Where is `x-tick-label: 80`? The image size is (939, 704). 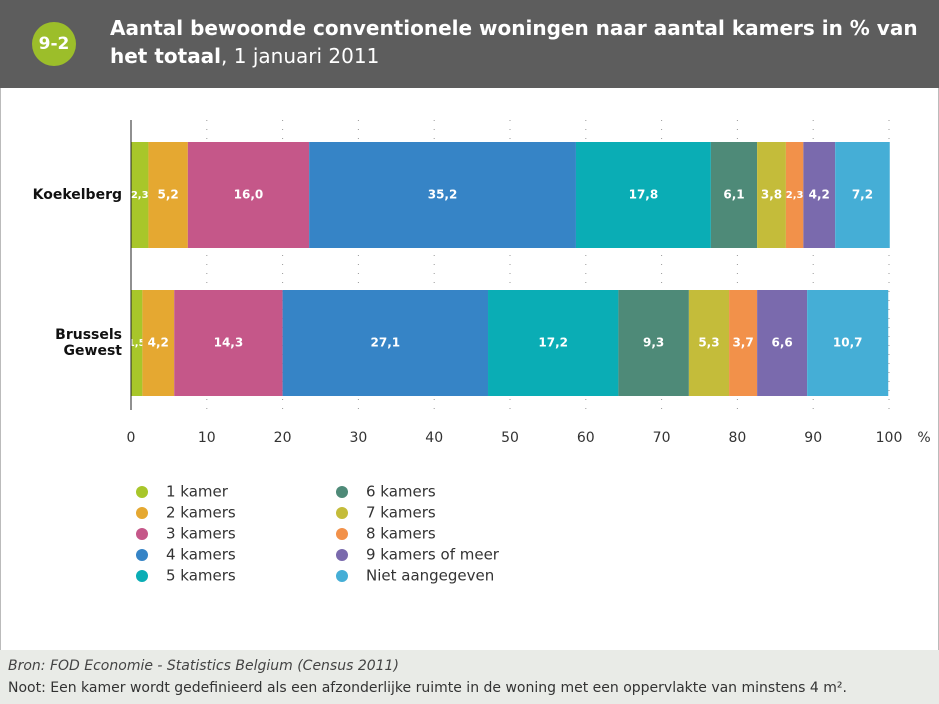 x-tick-label: 80 is located at coordinates (737, 438).